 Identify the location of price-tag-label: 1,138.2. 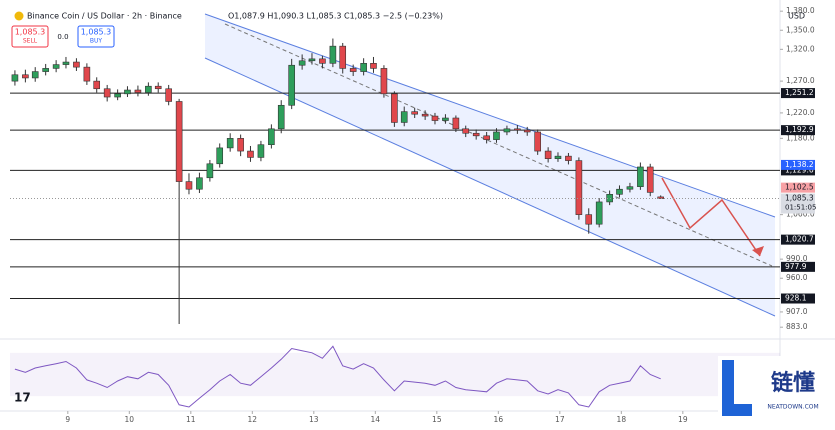
(799, 164).